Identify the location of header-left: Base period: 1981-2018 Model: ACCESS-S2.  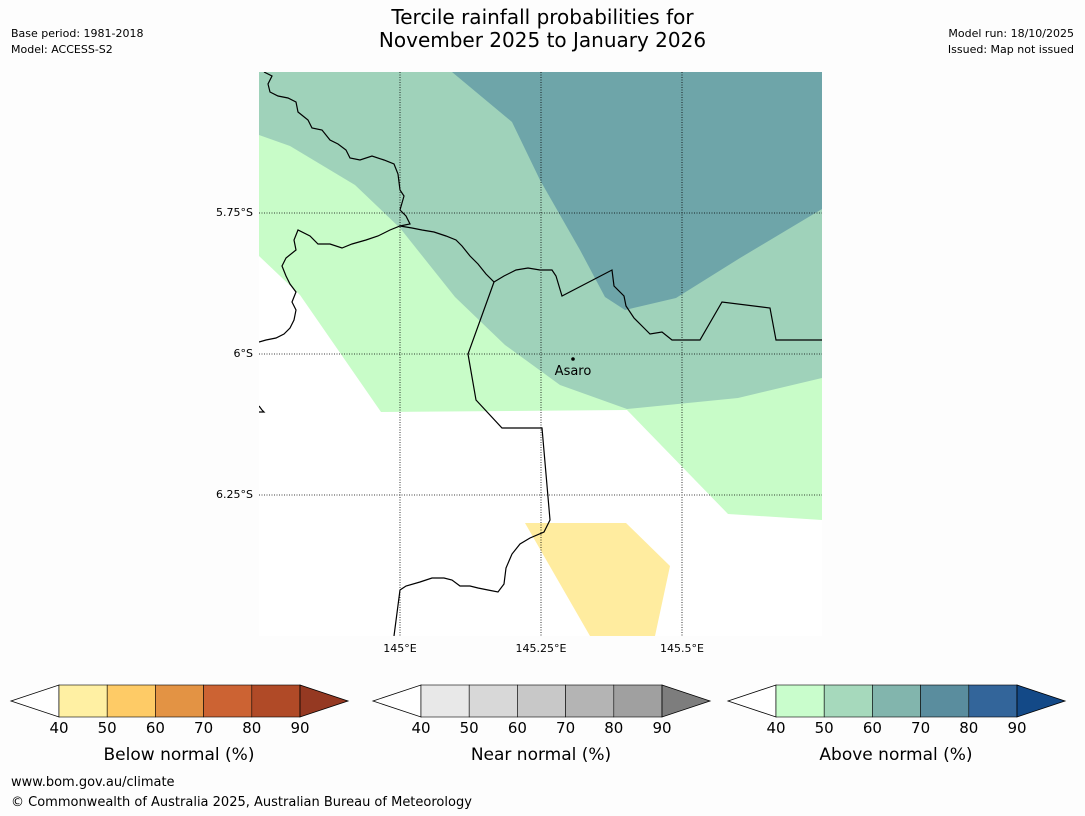
(77, 42).